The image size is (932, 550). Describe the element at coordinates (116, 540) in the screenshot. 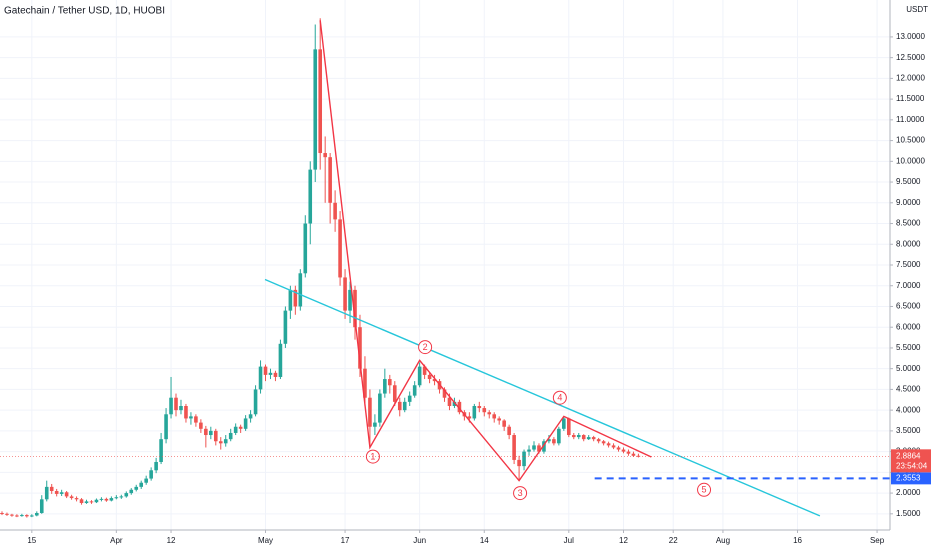

I see `x-tick-label: Apr` at that location.